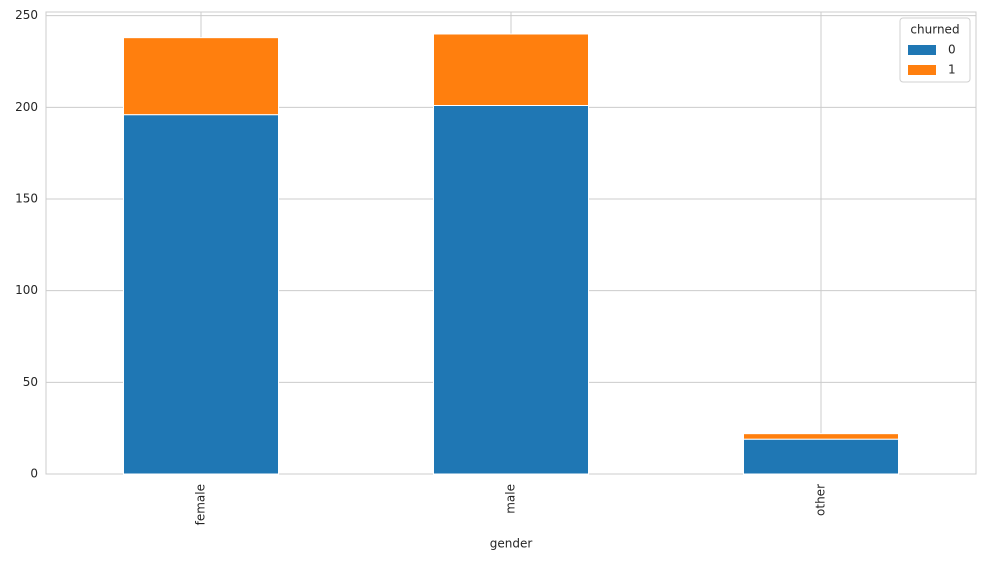 The height and width of the screenshot is (561, 986). Describe the element at coordinates (952, 50) in the screenshot. I see `legend-label: 0` at that location.